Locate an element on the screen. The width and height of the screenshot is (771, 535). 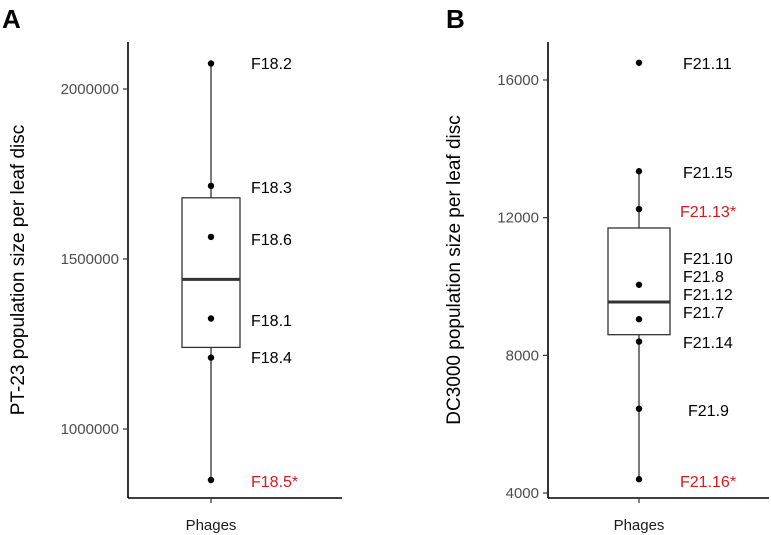
point-label: F21.9 is located at coordinates (708, 411).